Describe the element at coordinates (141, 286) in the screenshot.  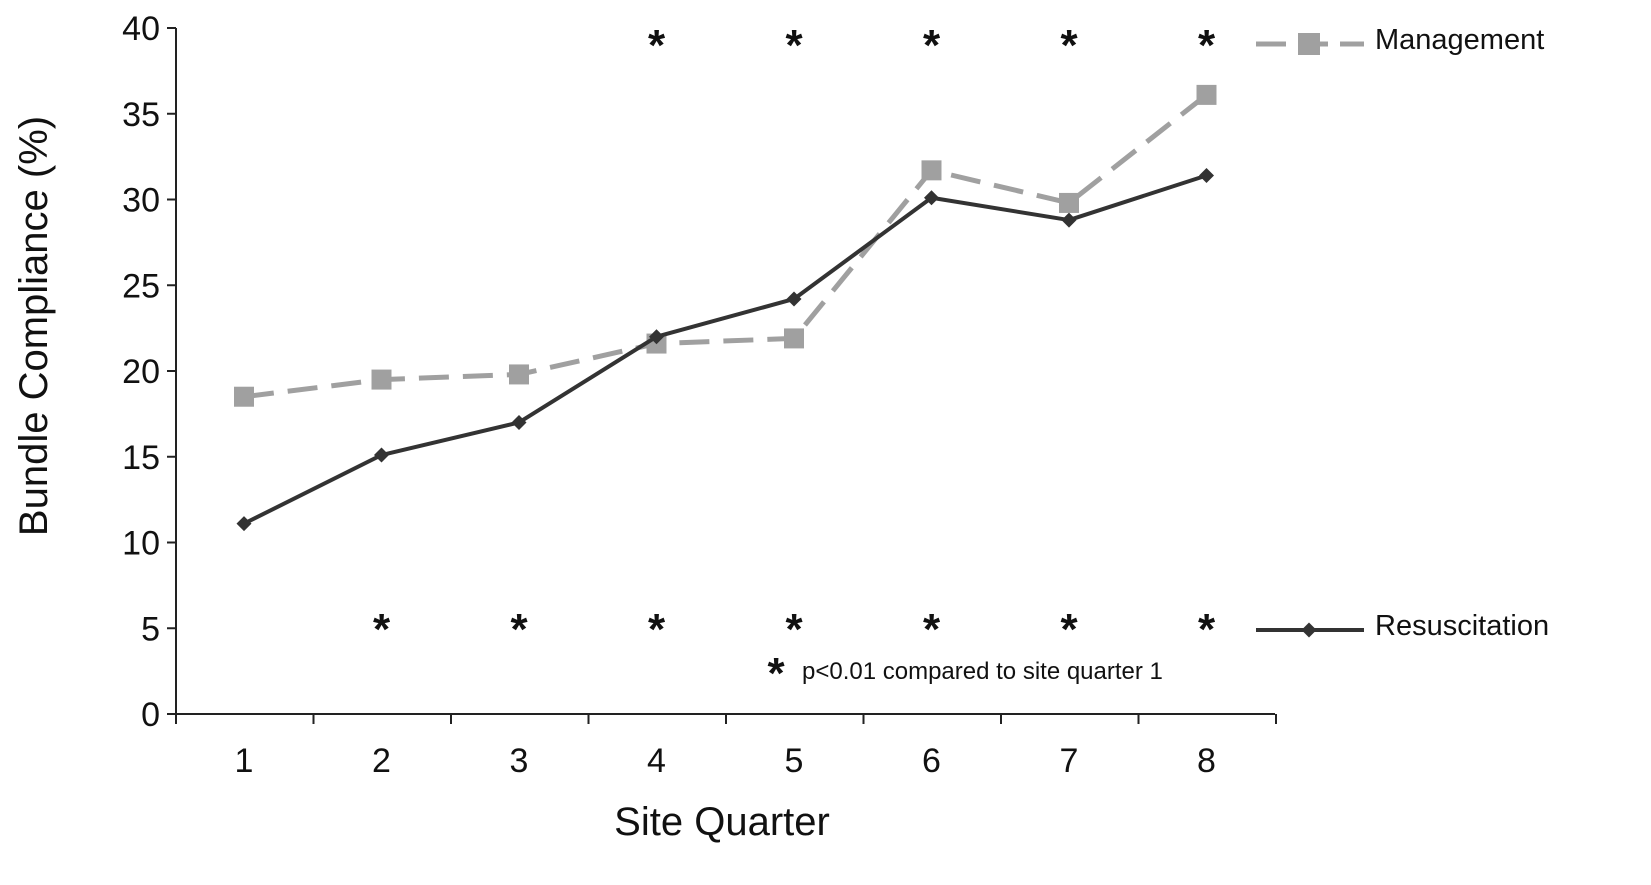
I see `y-tick-label: 25` at that location.